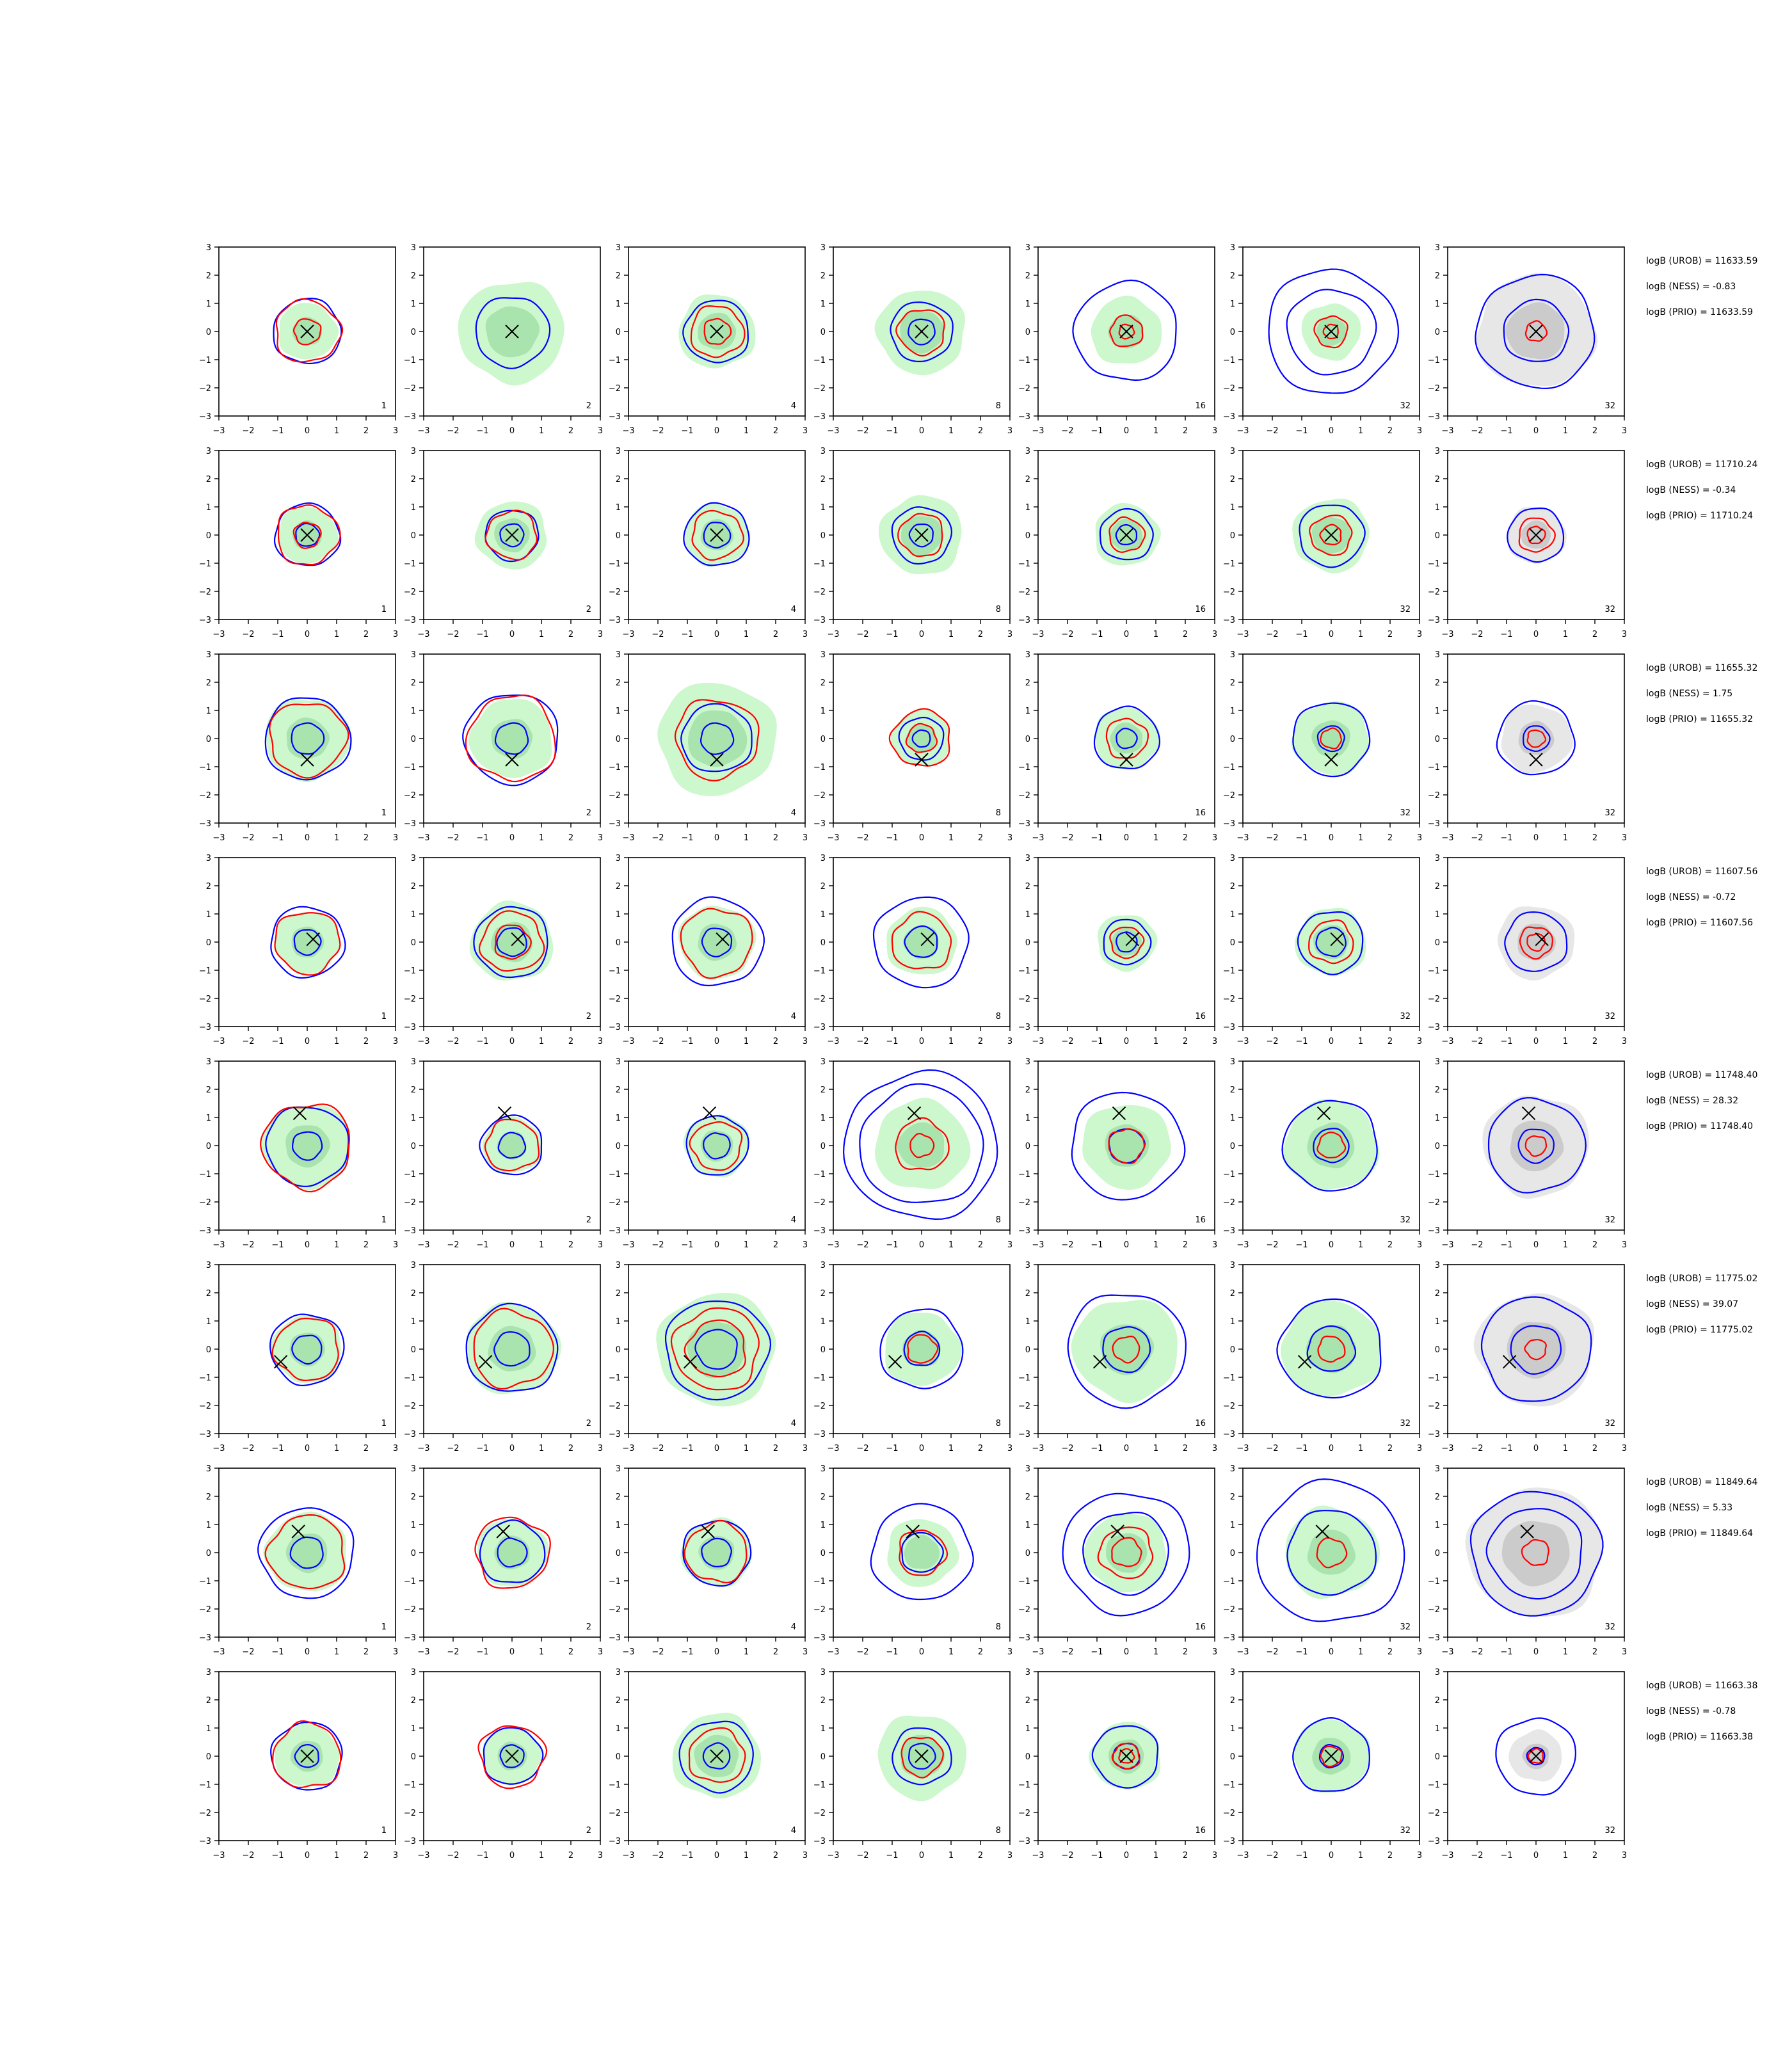 Image resolution: width=1792 pixels, height=2048 pixels. I want to click on panel-corner-label: 4, so click(793, 406).